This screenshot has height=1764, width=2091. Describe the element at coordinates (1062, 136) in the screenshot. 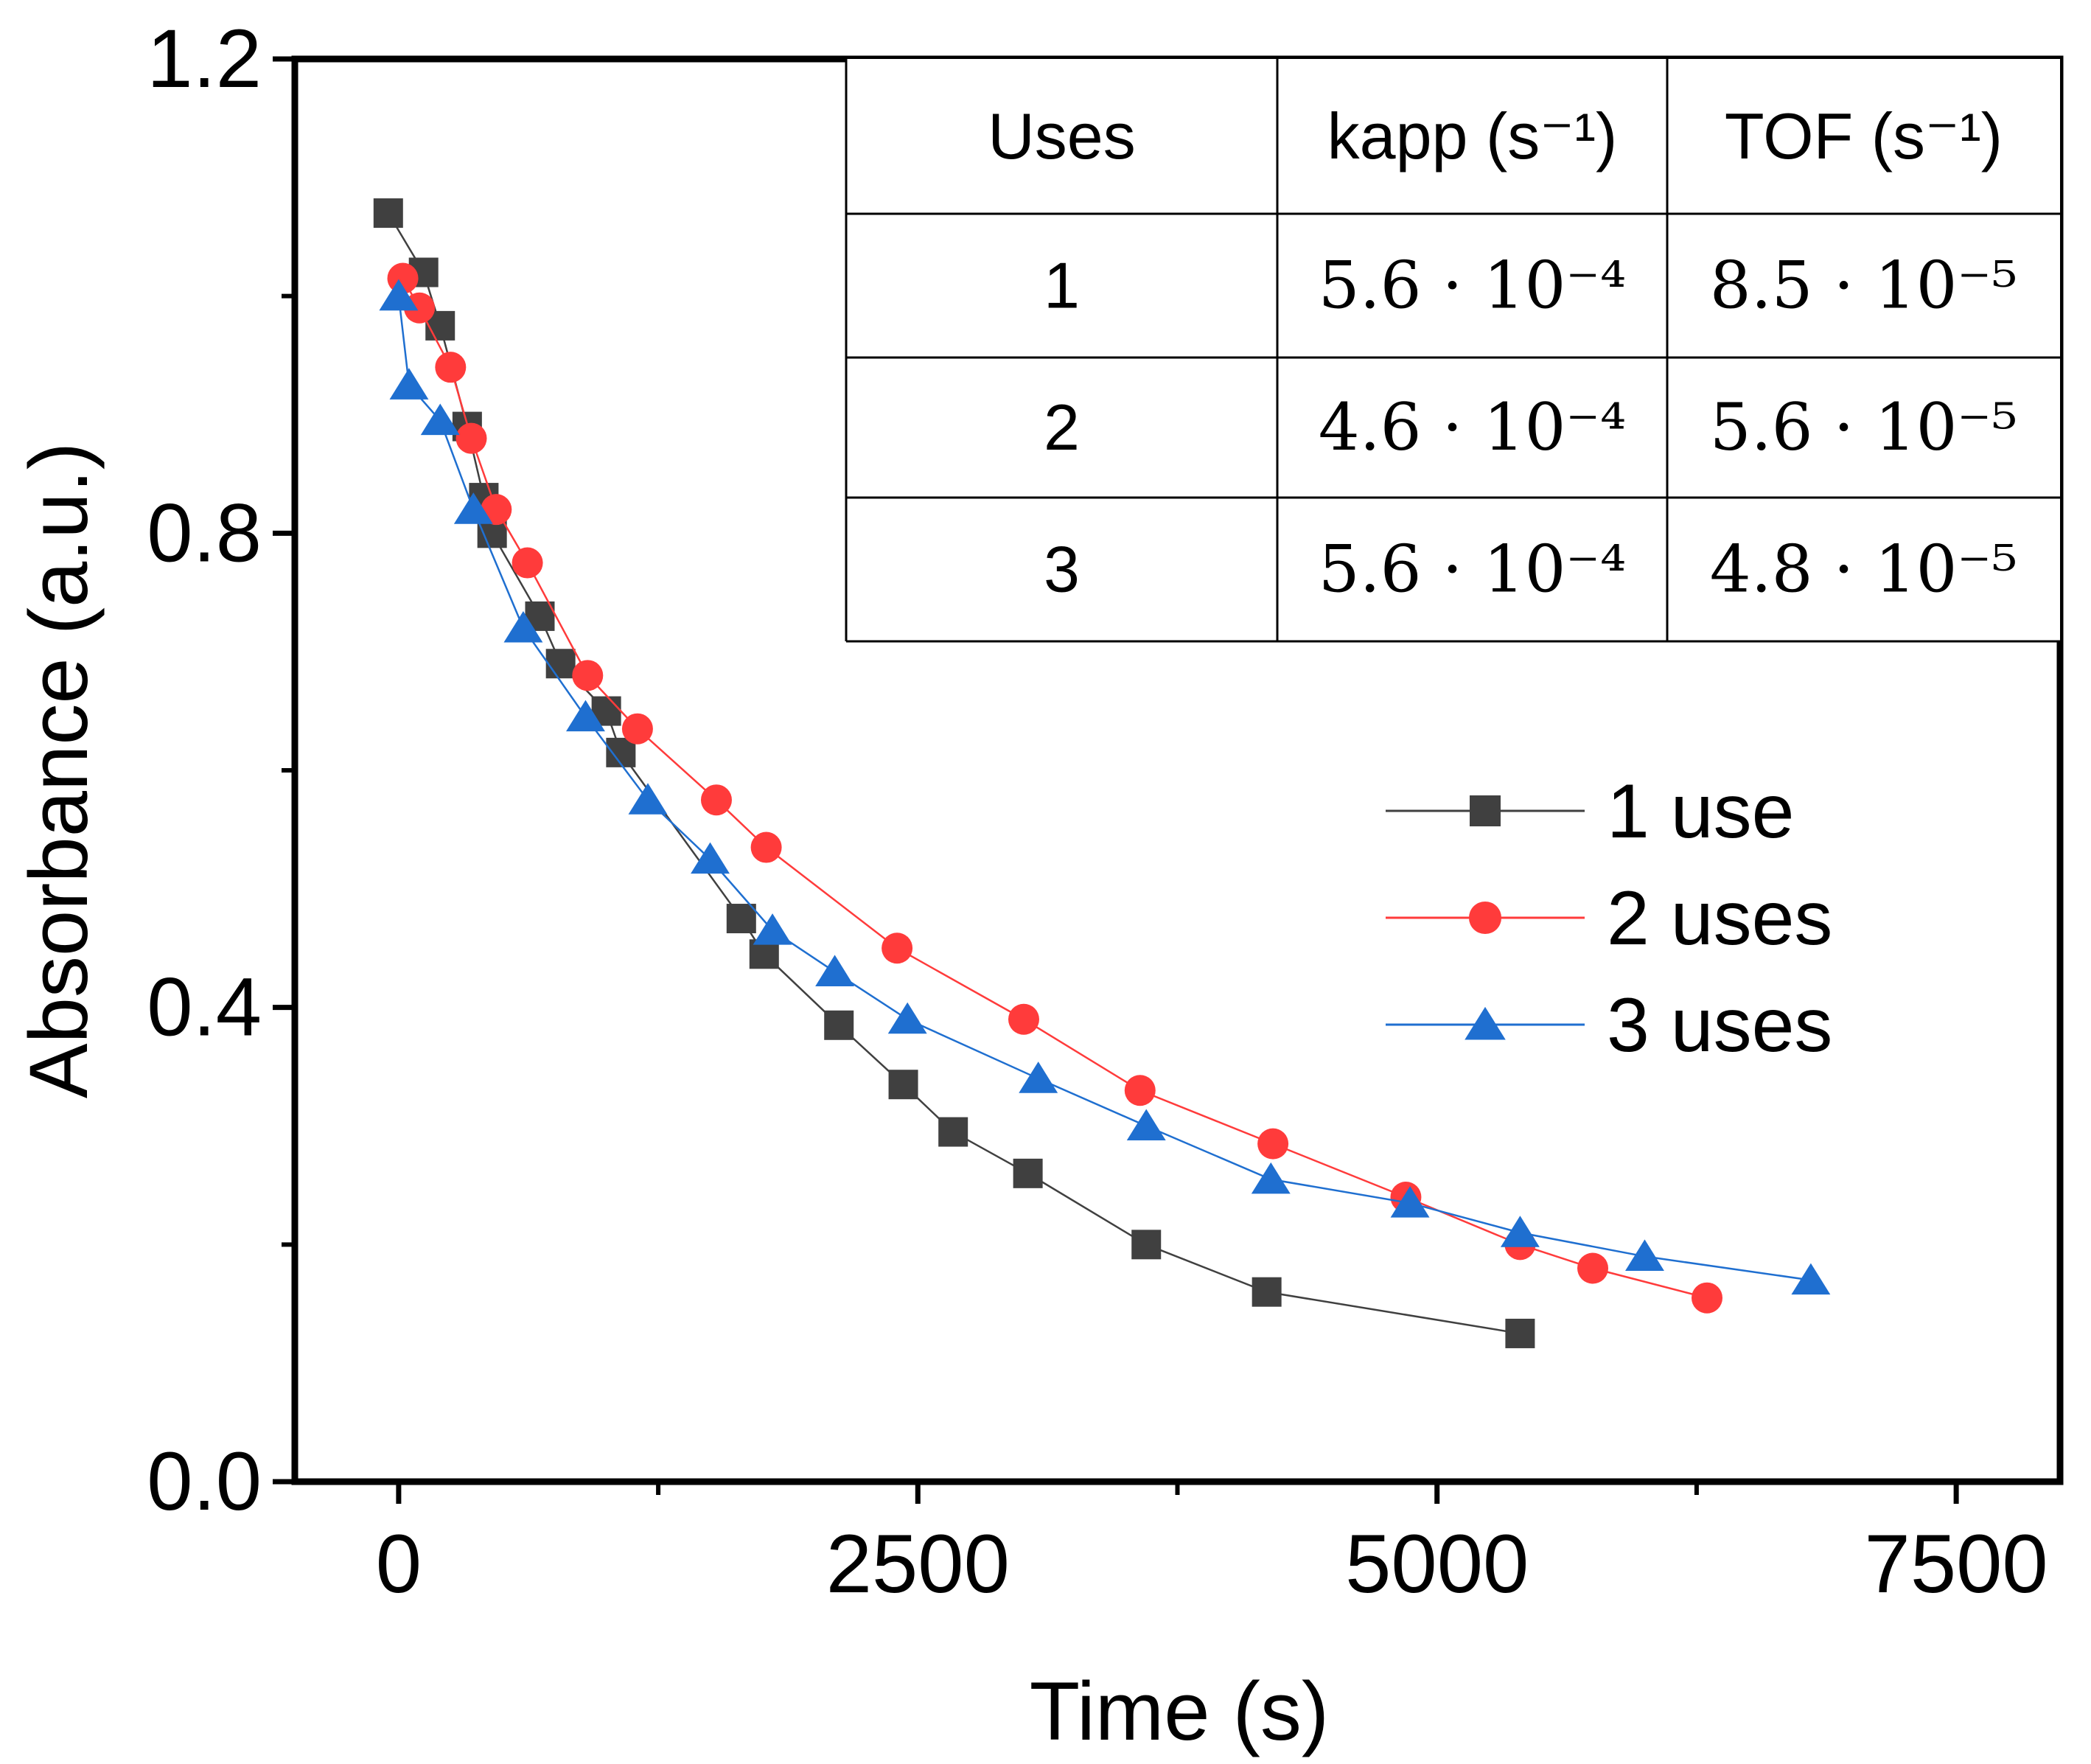

I see `table-header-cell: Uses` at that location.